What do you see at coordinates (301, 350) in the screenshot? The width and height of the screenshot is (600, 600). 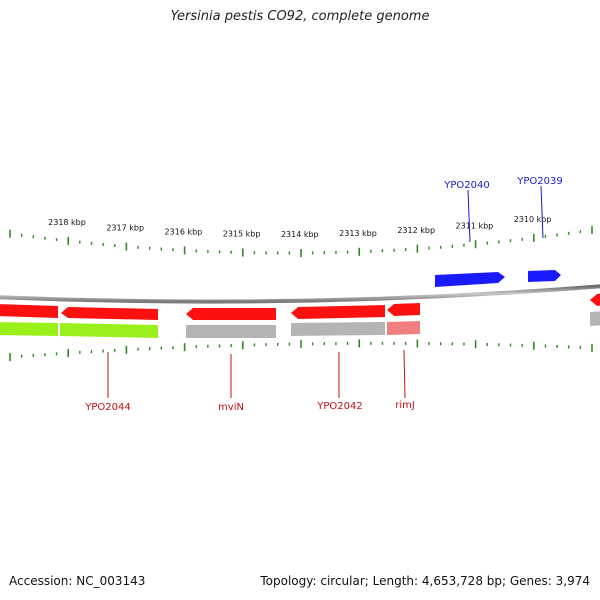 I see `inner-tick-track` at bounding box center [301, 350].